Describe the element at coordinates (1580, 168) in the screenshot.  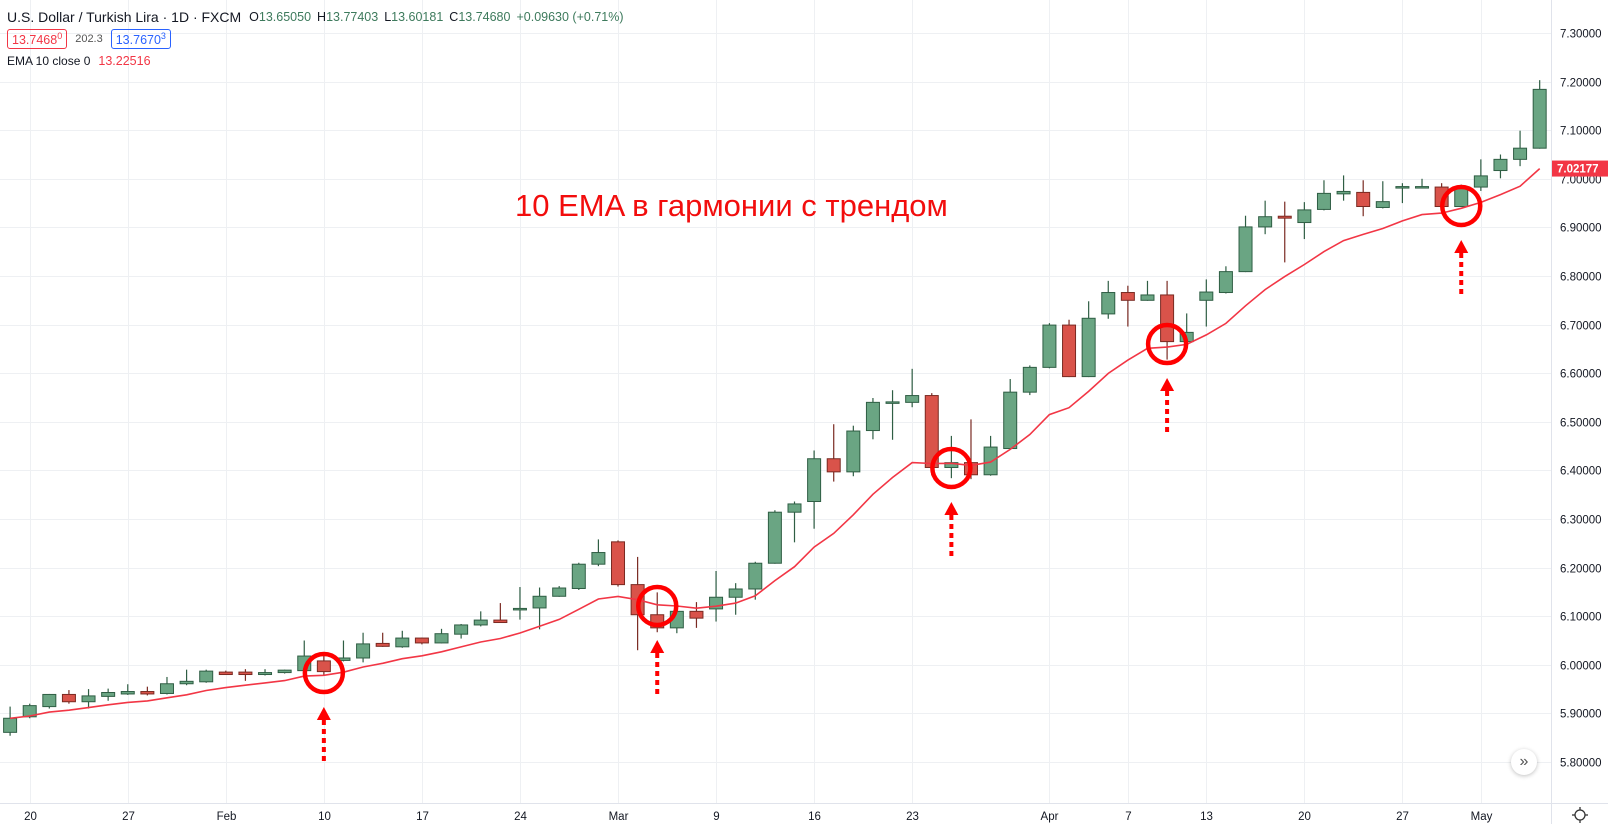
I see `ema-last-value-tag: 7.02177` at that location.